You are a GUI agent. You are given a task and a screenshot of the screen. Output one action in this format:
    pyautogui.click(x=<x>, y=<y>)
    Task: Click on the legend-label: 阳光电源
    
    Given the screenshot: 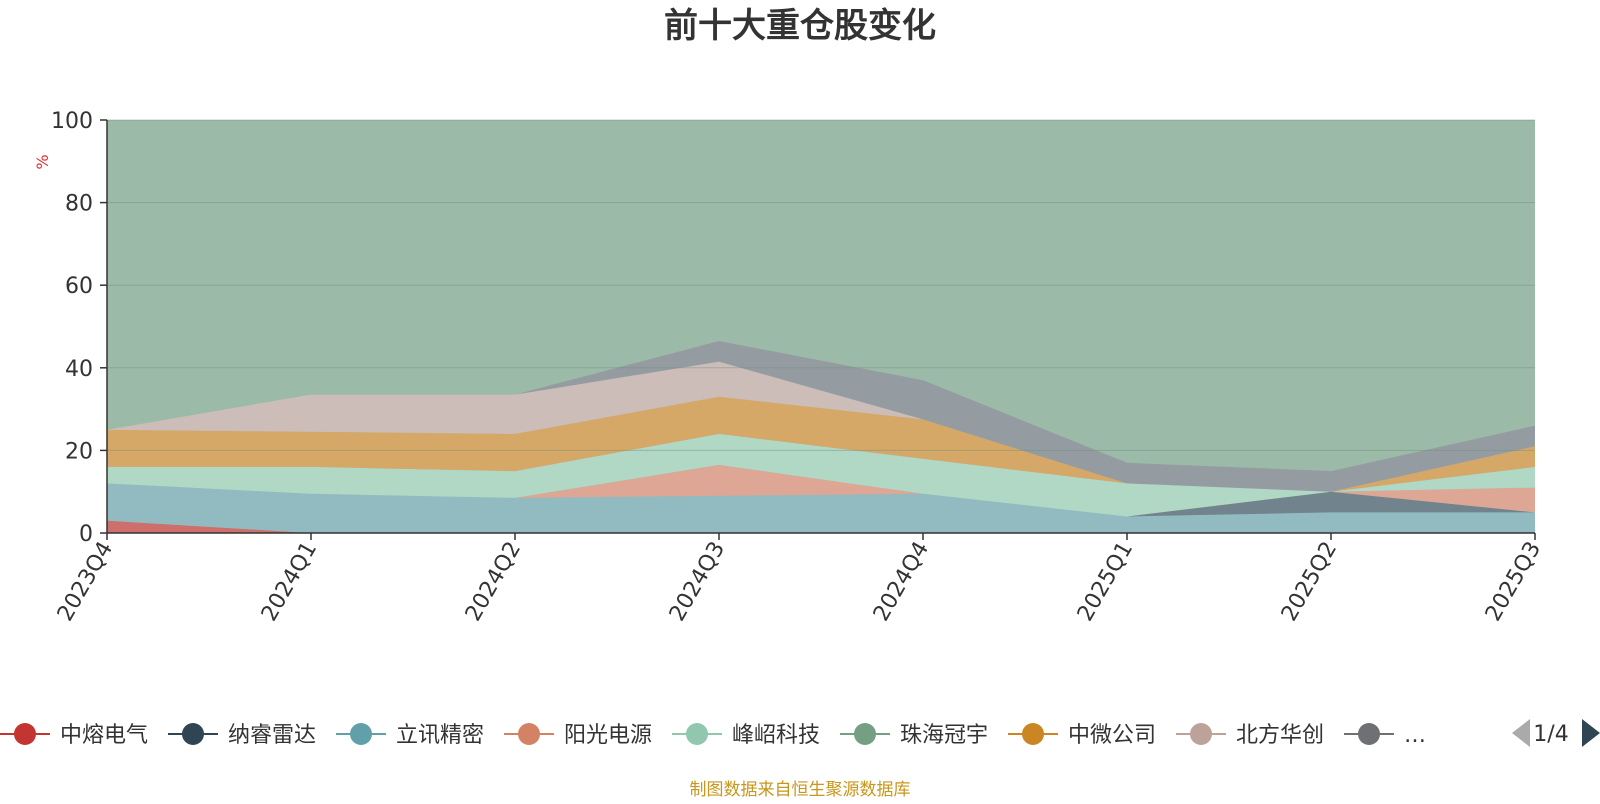 What is the action you would take?
    pyautogui.click(x=608, y=735)
    